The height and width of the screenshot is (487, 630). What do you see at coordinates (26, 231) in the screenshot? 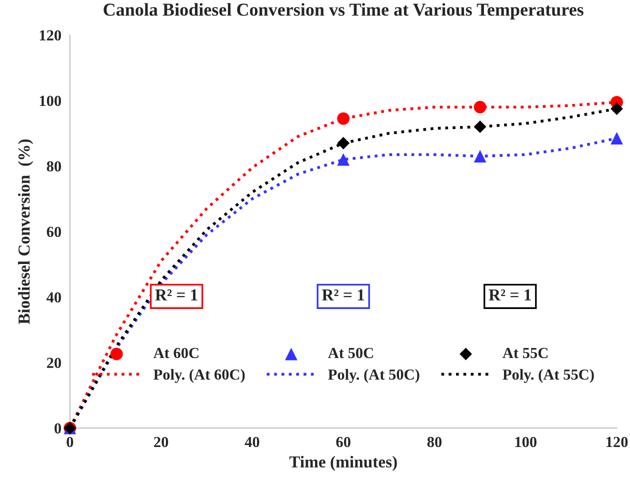
I see `y-axis-title: Biodiesel Conversion (%)` at bounding box center [26, 231].